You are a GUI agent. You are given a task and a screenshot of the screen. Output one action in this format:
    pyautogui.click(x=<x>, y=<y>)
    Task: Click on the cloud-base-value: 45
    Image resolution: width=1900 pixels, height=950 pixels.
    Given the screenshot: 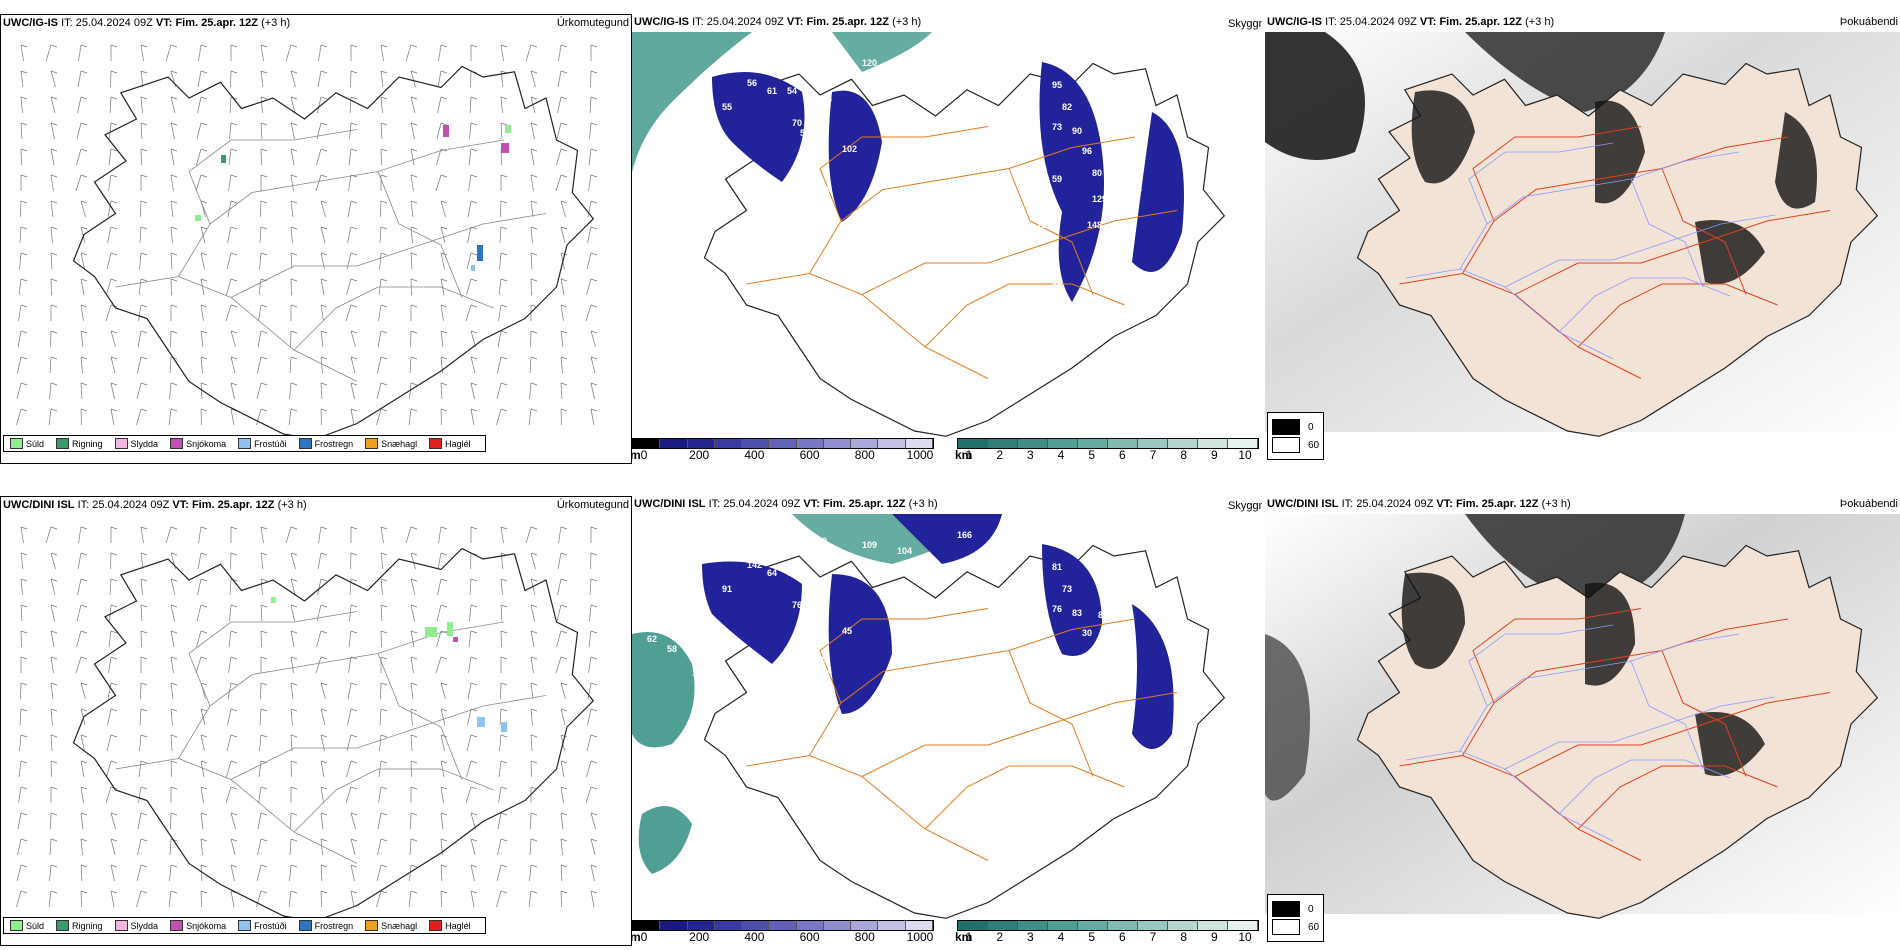 What is the action you would take?
    pyautogui.click(x=847, y=631)
    